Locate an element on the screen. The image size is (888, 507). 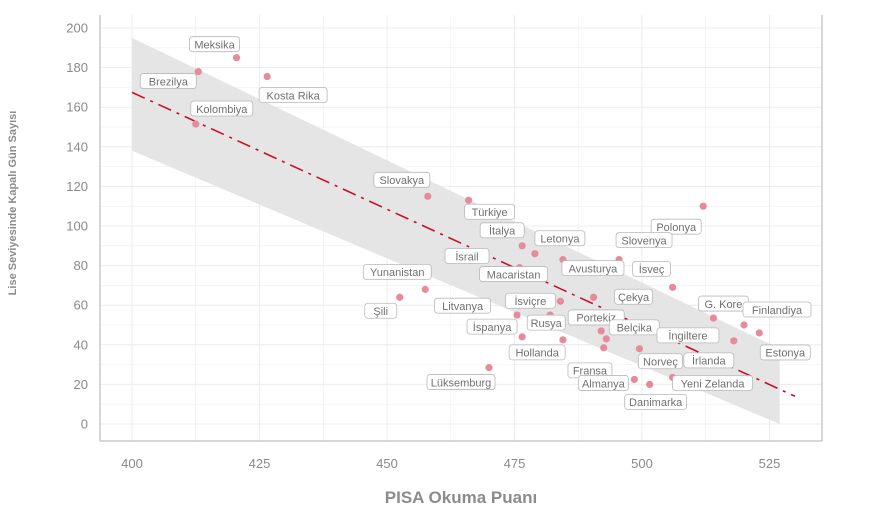
point-label: Kosta Rika is located at coordinates (294, 96).